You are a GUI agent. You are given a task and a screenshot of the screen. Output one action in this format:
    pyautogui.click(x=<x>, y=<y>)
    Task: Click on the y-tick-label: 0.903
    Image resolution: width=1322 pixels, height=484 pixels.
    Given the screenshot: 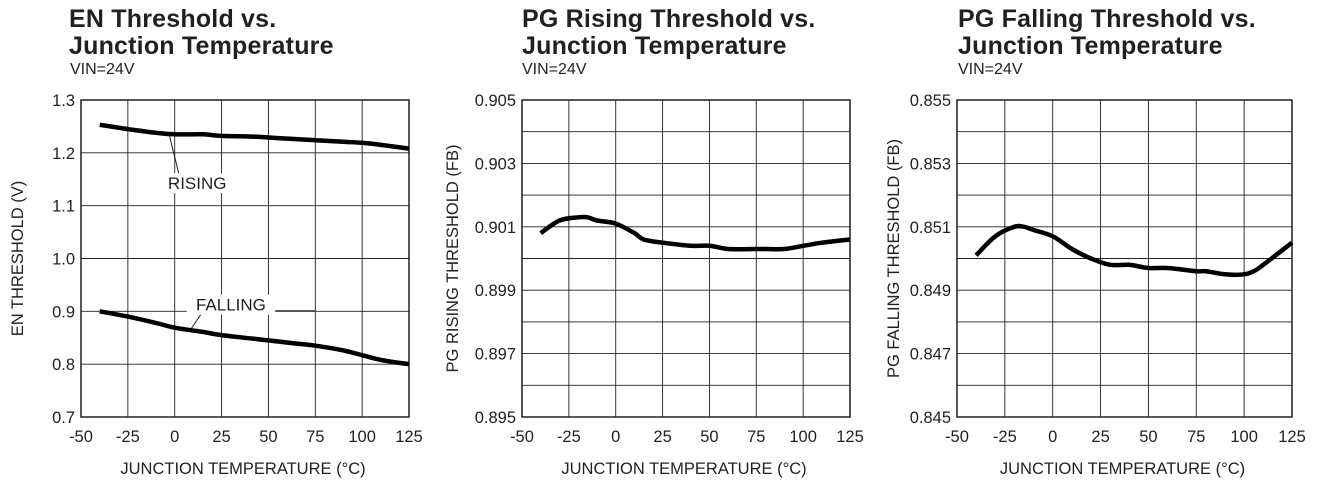 What is the action you would take?
    pyautogui.click(x=495, y=164)
    